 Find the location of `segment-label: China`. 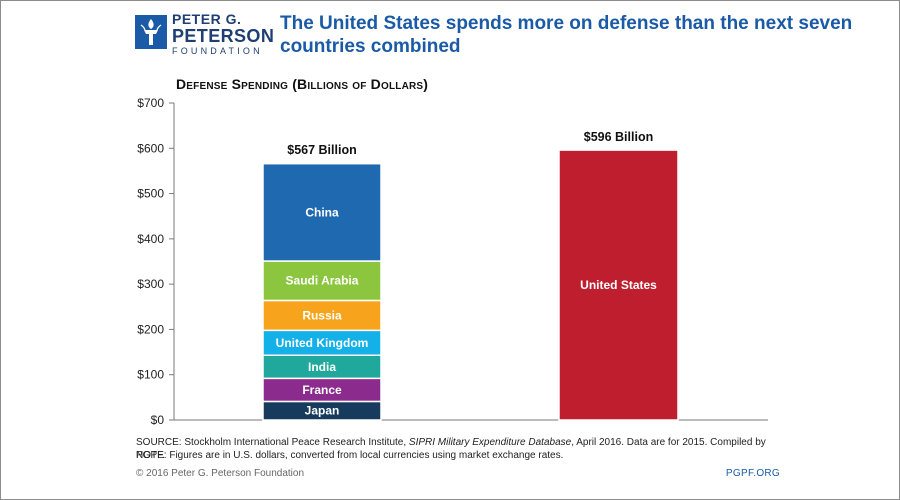

segment-label: China is located at coordinates (322, 212).